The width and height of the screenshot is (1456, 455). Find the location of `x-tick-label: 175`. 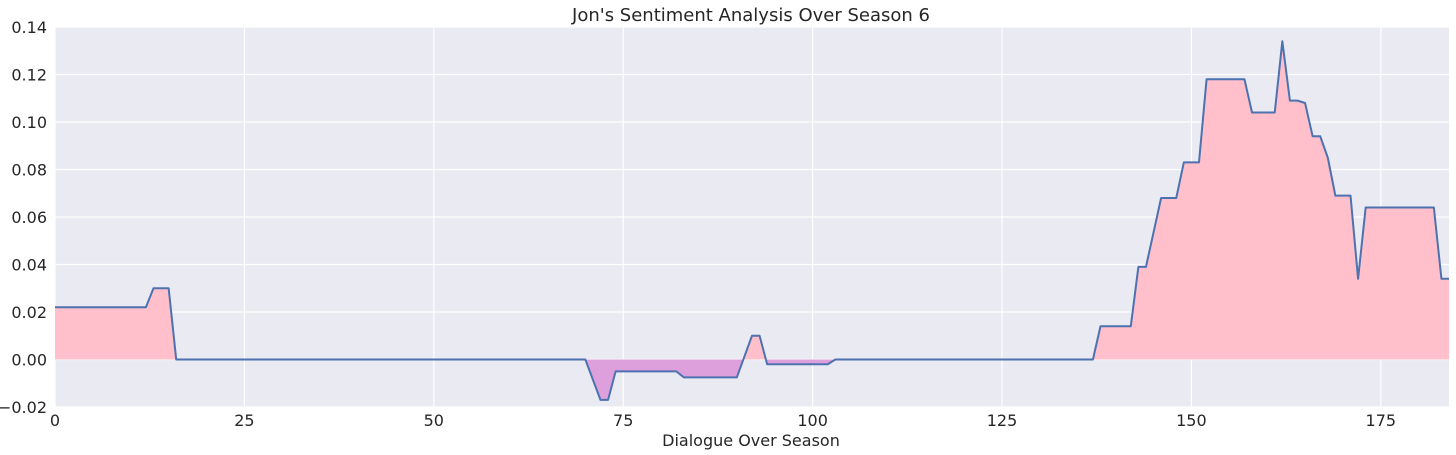

x-tick-label: 175 is located at coordinates (1381, 420).